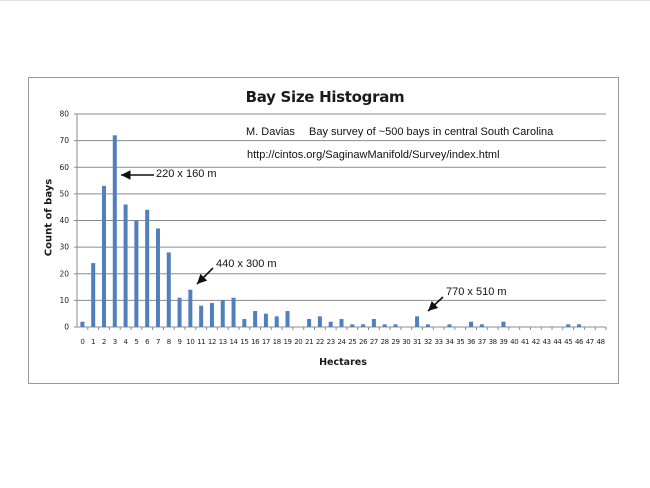 The height and width of the screenshot is (488, 650). I want to click on arrow-440x300, so click(205, 276).